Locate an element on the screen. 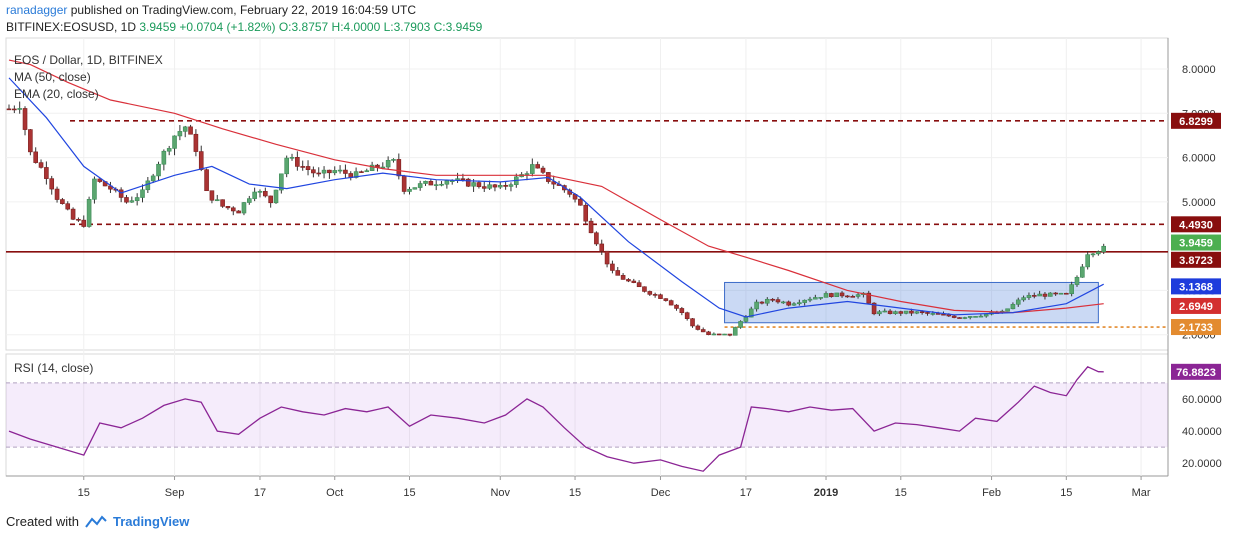 This screenshot has height=541, width=1234. time-tick-label: Feb is located at coordinates (991, 493).